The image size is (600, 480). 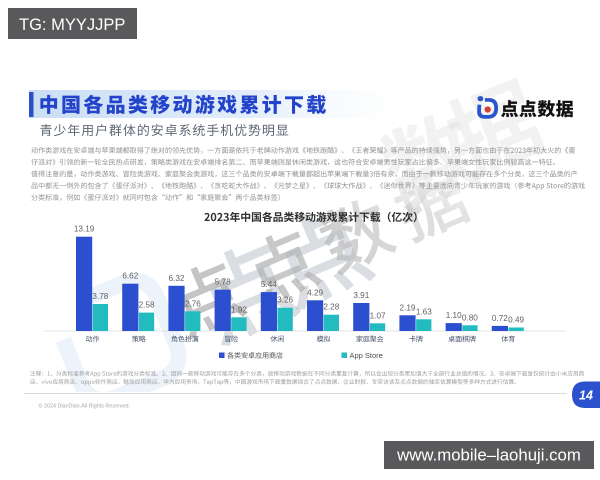 What do you see at coordinates (361, 295) in the screenshot?
I see `svg-text: 3.91` at bounding box center [361, 295].